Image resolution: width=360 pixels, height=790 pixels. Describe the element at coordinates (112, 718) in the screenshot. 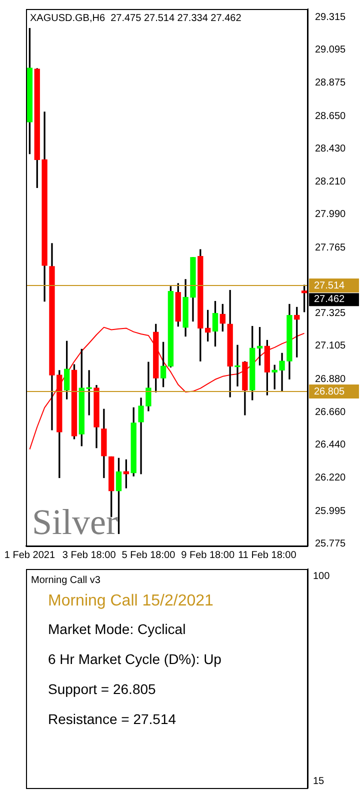

I see `text: Resistance = 27.514` at that location.